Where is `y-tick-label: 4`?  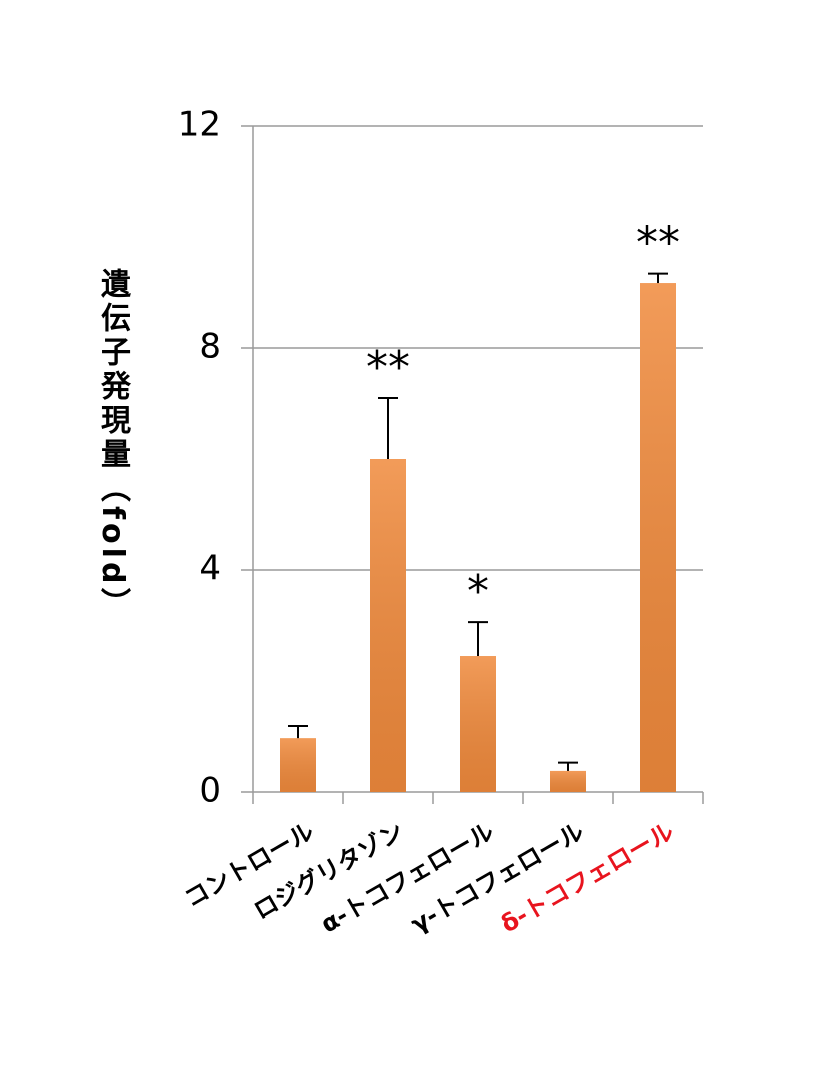 y-tick-label: 4 is located at coordinates (210, 569).